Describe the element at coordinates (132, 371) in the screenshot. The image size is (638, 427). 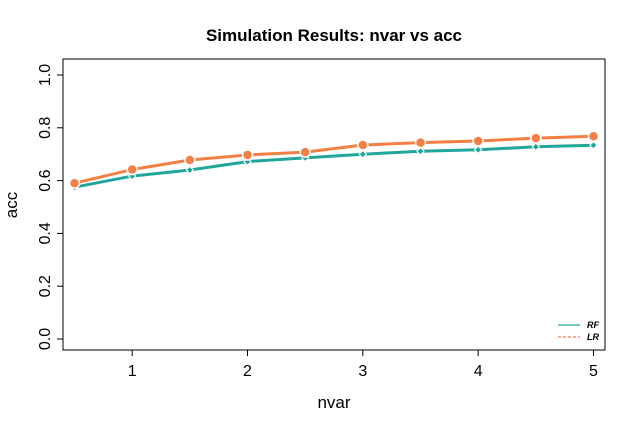
I see `x-tick-label: 1` at that location.